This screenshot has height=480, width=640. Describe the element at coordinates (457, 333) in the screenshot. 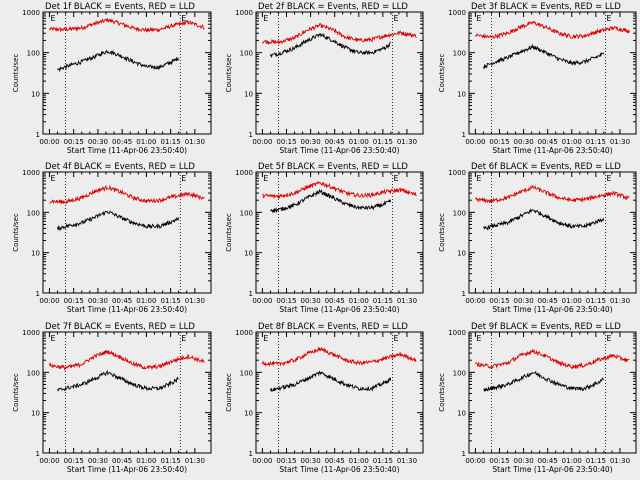

I see `y-tick-label: 1000` at that location.